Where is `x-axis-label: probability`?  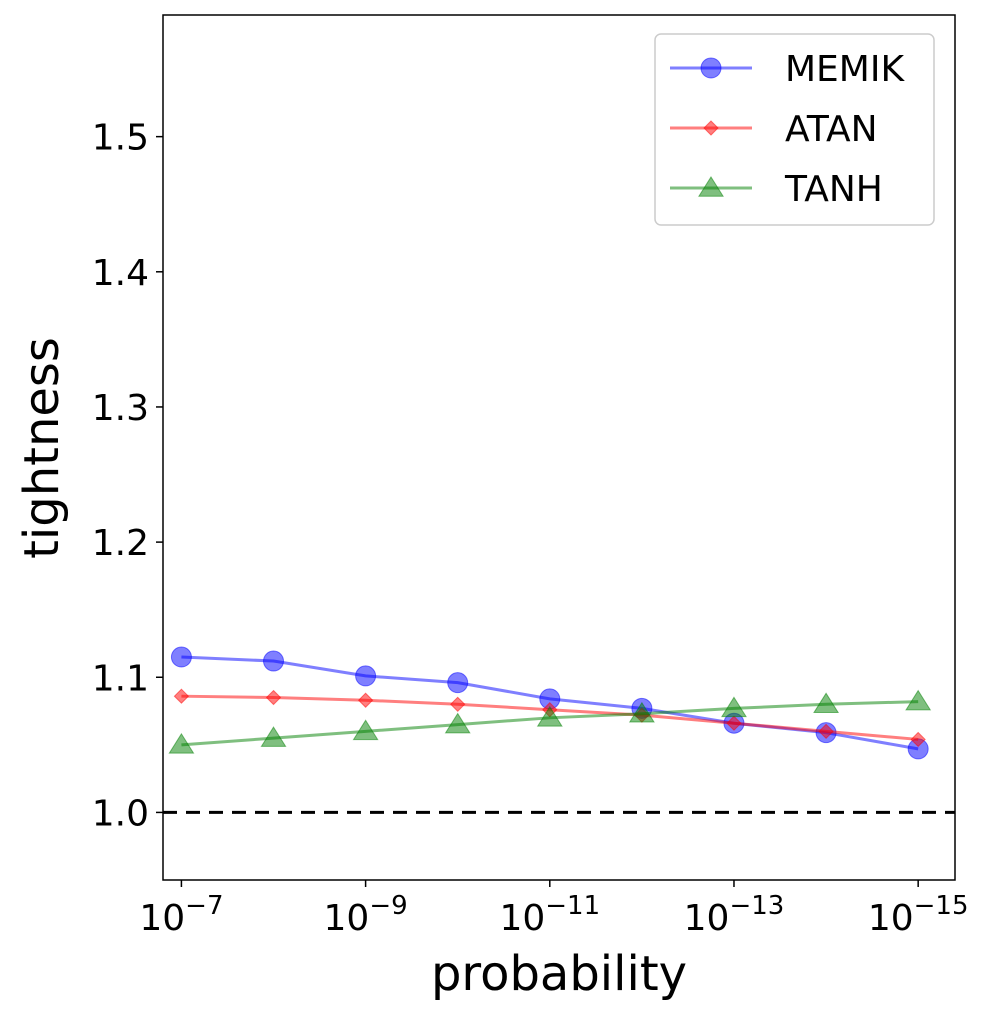
x-axis-label: probability is located at coordinates (559, 974).